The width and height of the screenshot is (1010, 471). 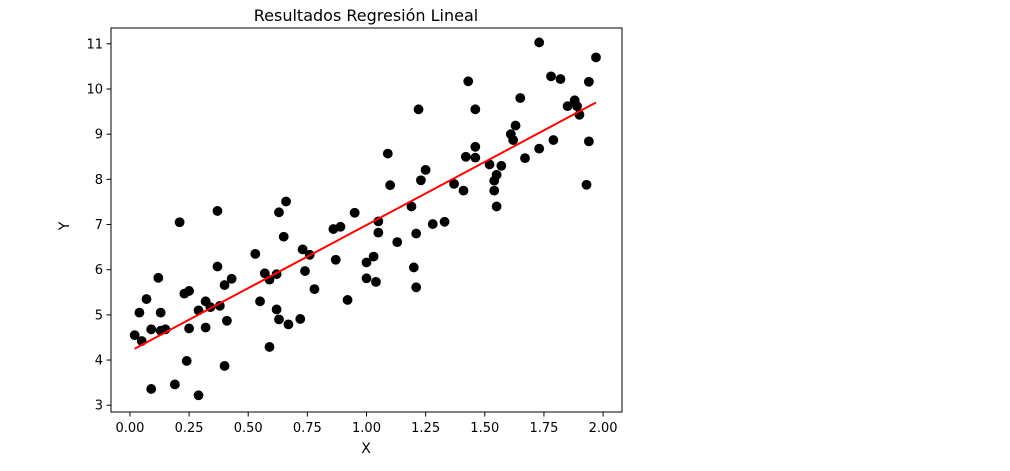 I want to click on y-tick-label: 10, so click(x=94, y=89).